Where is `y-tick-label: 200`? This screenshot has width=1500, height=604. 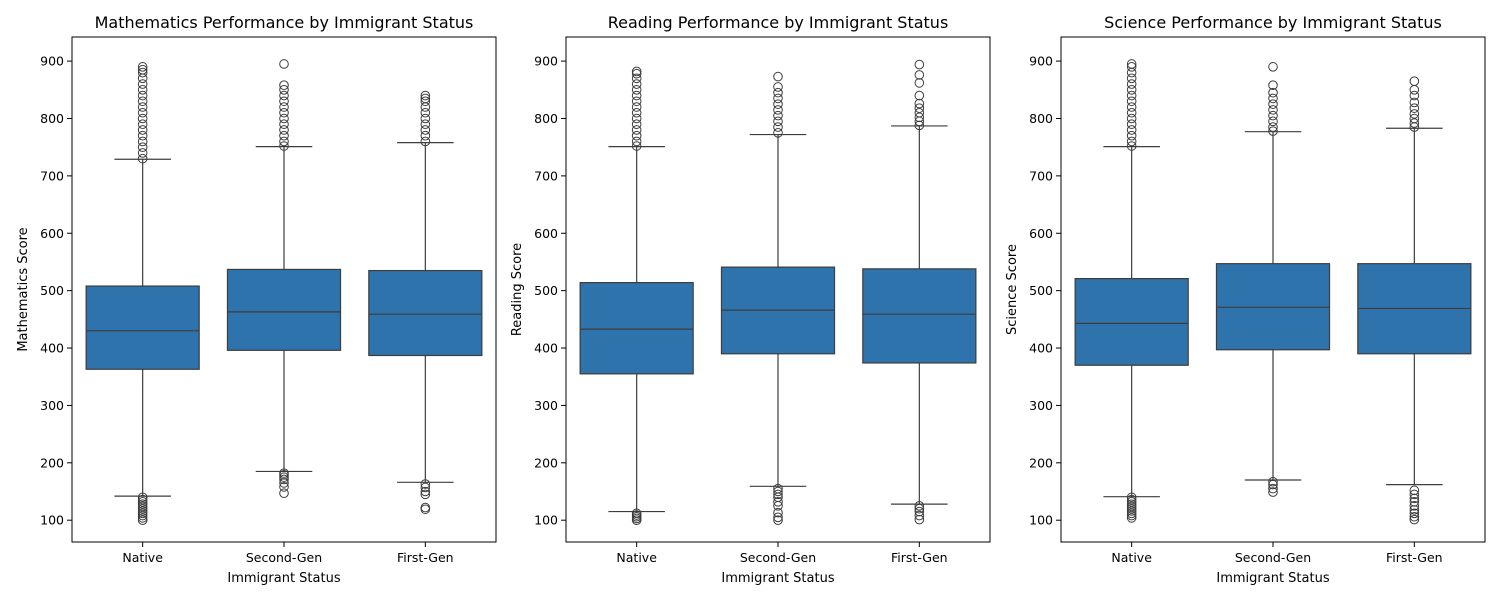
y-tick-label: 200 is located at coordinates (546, 462).